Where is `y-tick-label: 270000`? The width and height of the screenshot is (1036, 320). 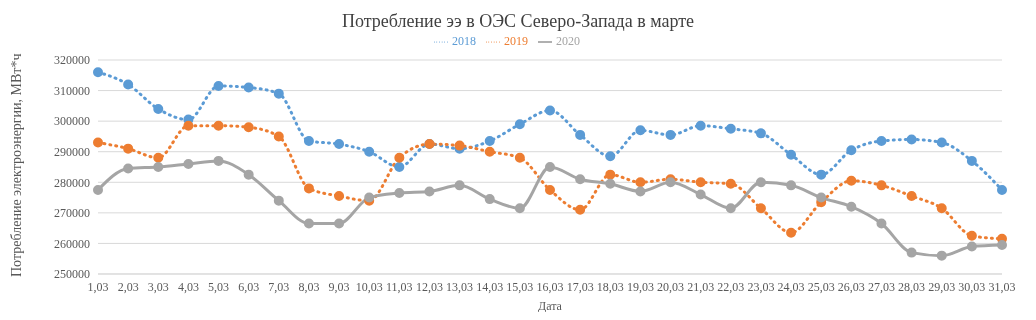 y-tick-label: 270000 is located at coordinates (72, 213).